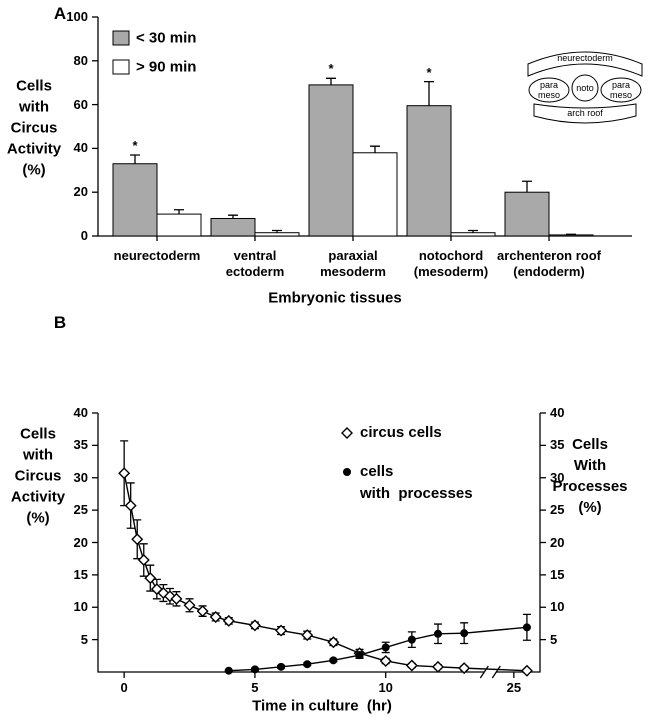 The width and height of the screenshot is (658, 720). Describe the element at coordinates (585, 58) in the screenshot. I see `inset-label: neurectoderm` at that location.